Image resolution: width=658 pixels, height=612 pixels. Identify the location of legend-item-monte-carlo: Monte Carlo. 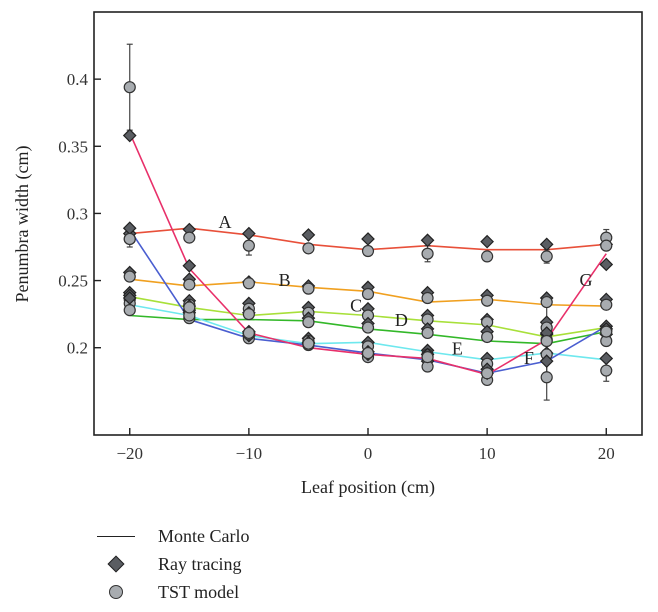
(173, 536).